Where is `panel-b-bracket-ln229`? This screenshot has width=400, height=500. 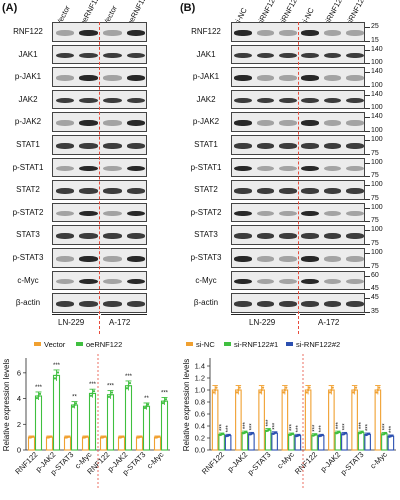
panel-b-bracket-ln229 is located at coordinates (263, 314).